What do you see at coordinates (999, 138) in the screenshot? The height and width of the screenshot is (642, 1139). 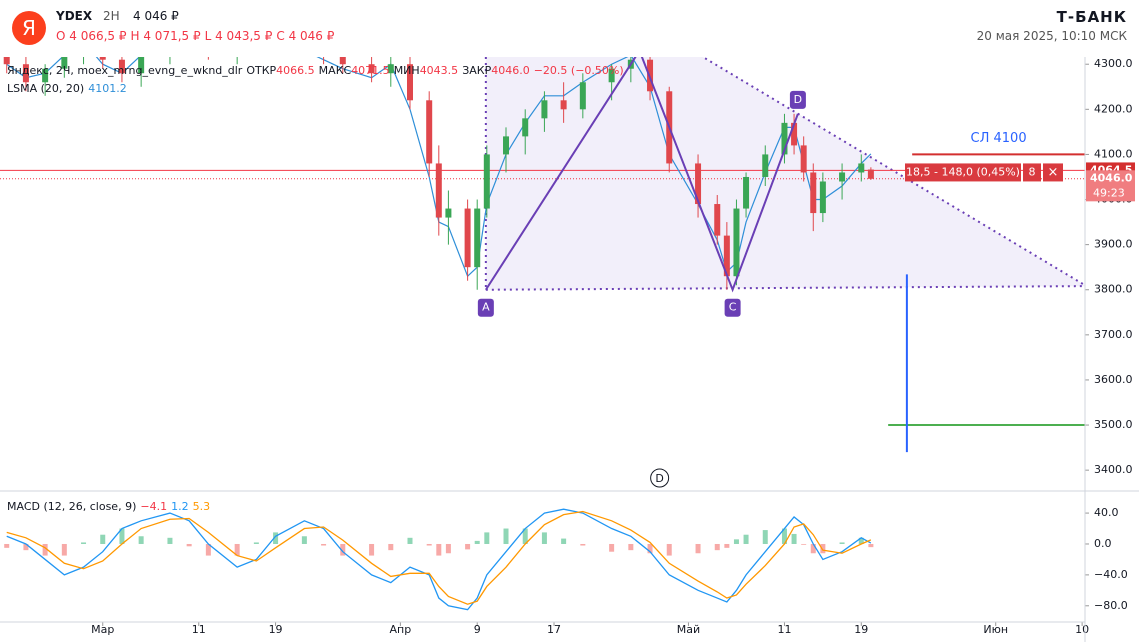 I see `level-label: СЛ 4100` at bounding box center [999, 138].